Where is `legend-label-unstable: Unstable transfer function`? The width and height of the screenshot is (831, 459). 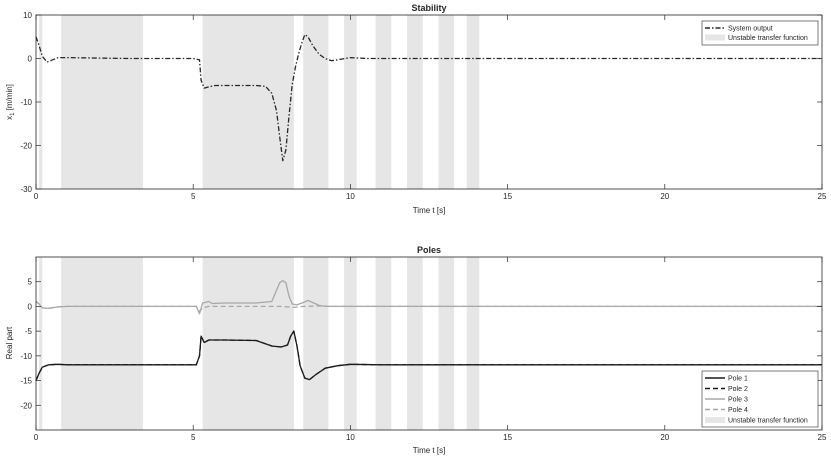 legend-label-unstable: Unstable transfer function is located at coordinates (768, 38).